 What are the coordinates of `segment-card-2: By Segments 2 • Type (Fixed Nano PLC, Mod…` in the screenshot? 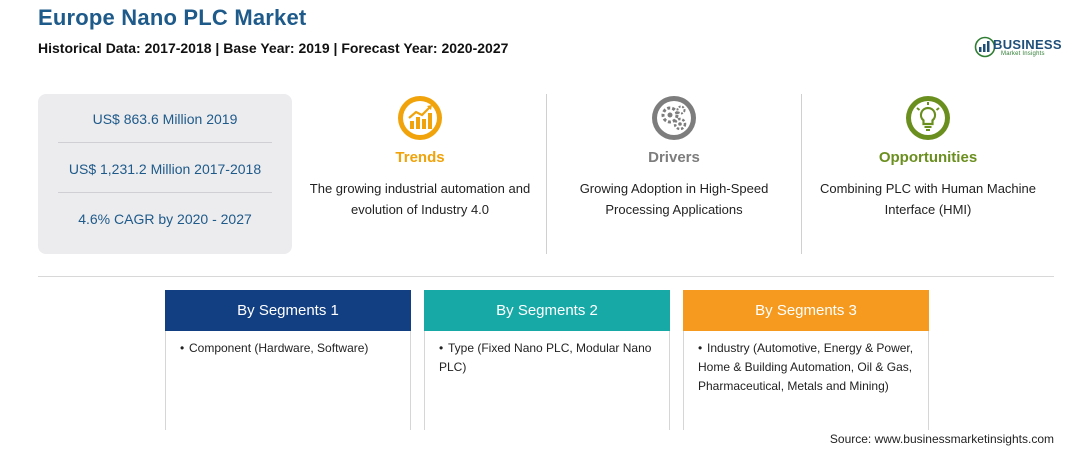 It's located at (547, 360).